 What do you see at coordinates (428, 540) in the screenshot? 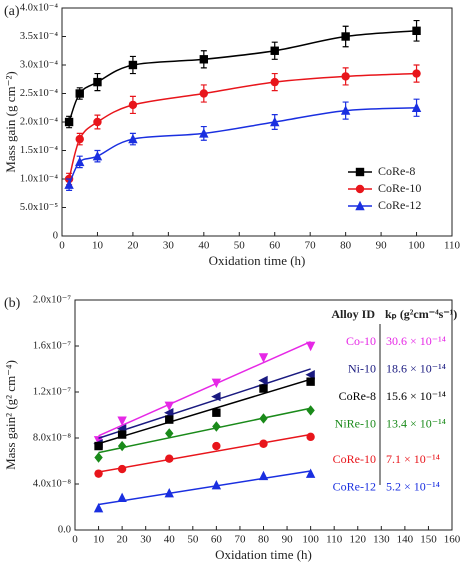
I see `x-tick-label: 150` at bounding box center [428, 540].